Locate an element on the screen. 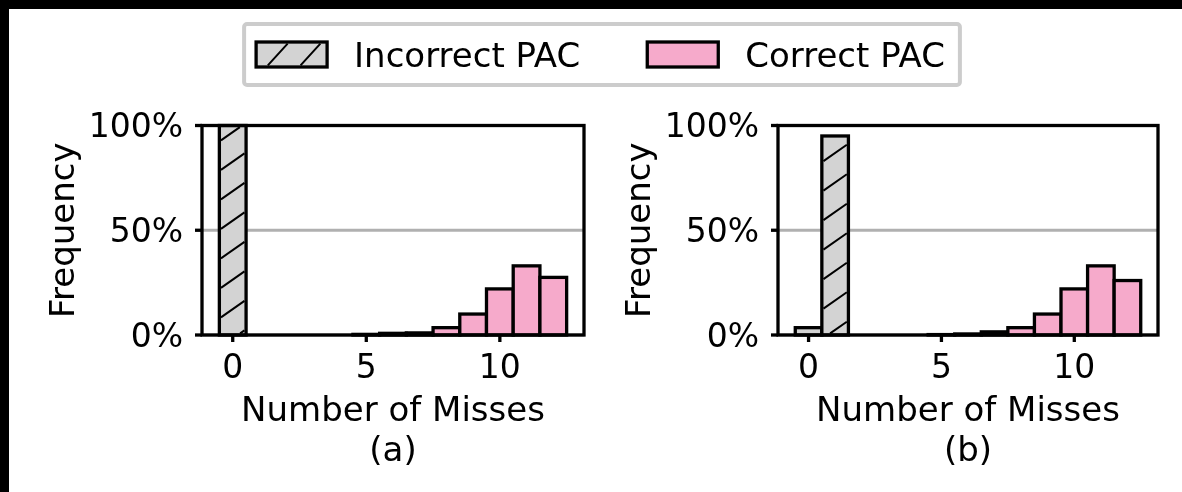  text: (b) is located at coordinates (968, 449).